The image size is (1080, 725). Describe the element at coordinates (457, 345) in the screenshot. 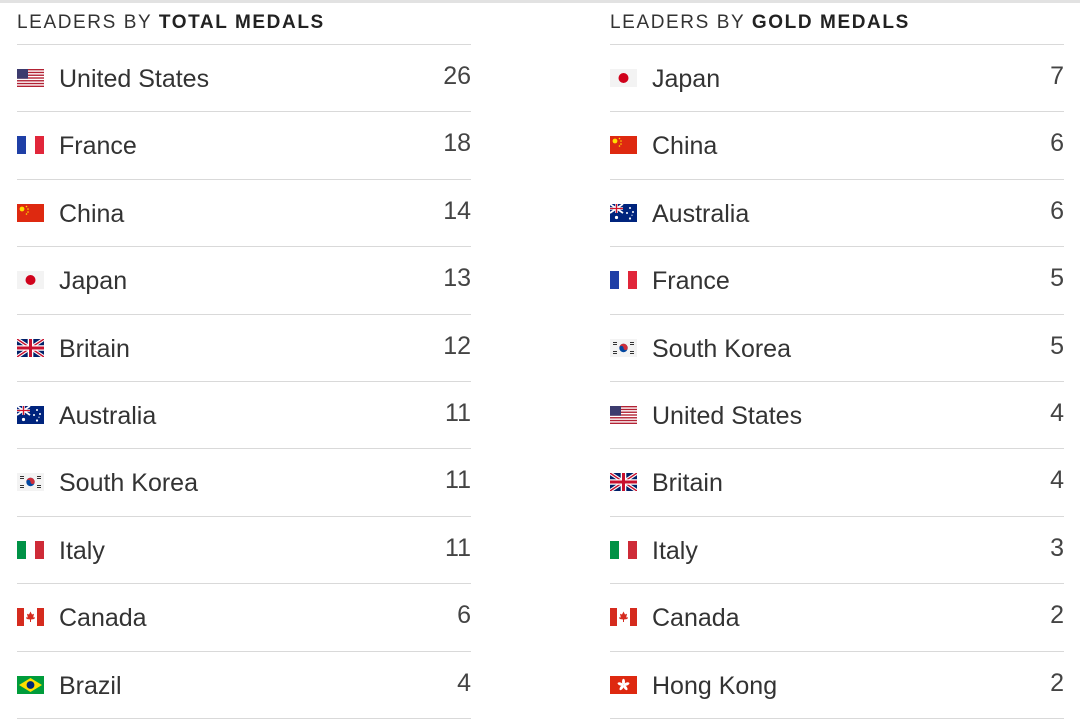

I see `medal-count: 12` at that location.